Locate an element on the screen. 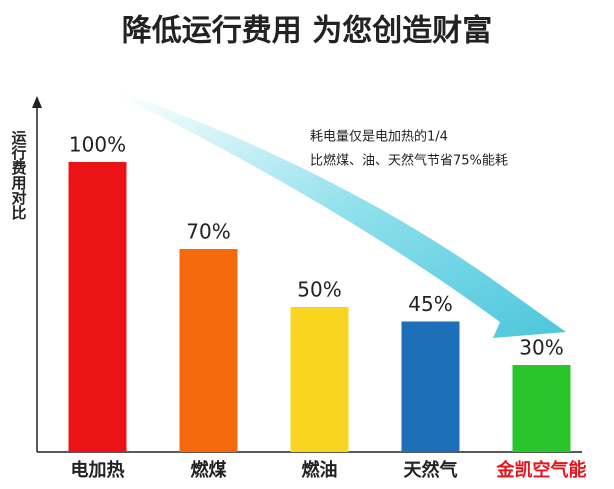  x-tick-label: 天然气 is located at coordinates (431, 470).